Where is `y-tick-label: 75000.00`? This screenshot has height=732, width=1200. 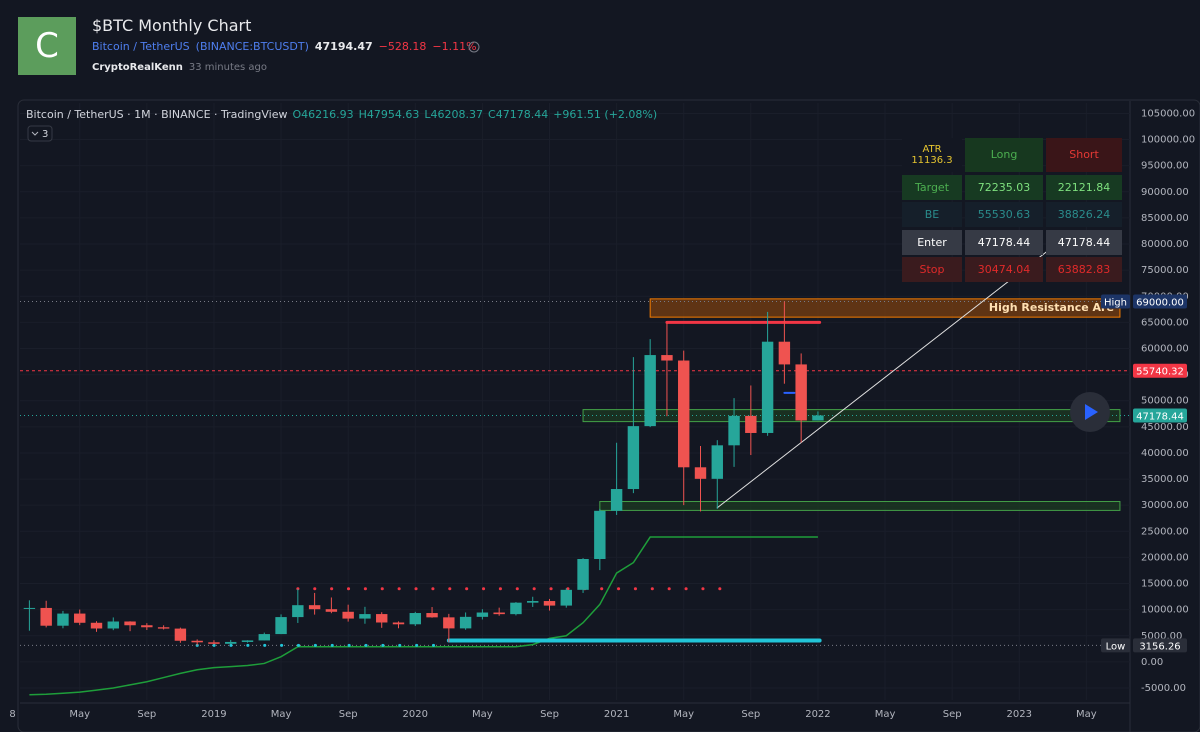
y-tick-label: 75000.00 is located at coordinates (1165, 270).